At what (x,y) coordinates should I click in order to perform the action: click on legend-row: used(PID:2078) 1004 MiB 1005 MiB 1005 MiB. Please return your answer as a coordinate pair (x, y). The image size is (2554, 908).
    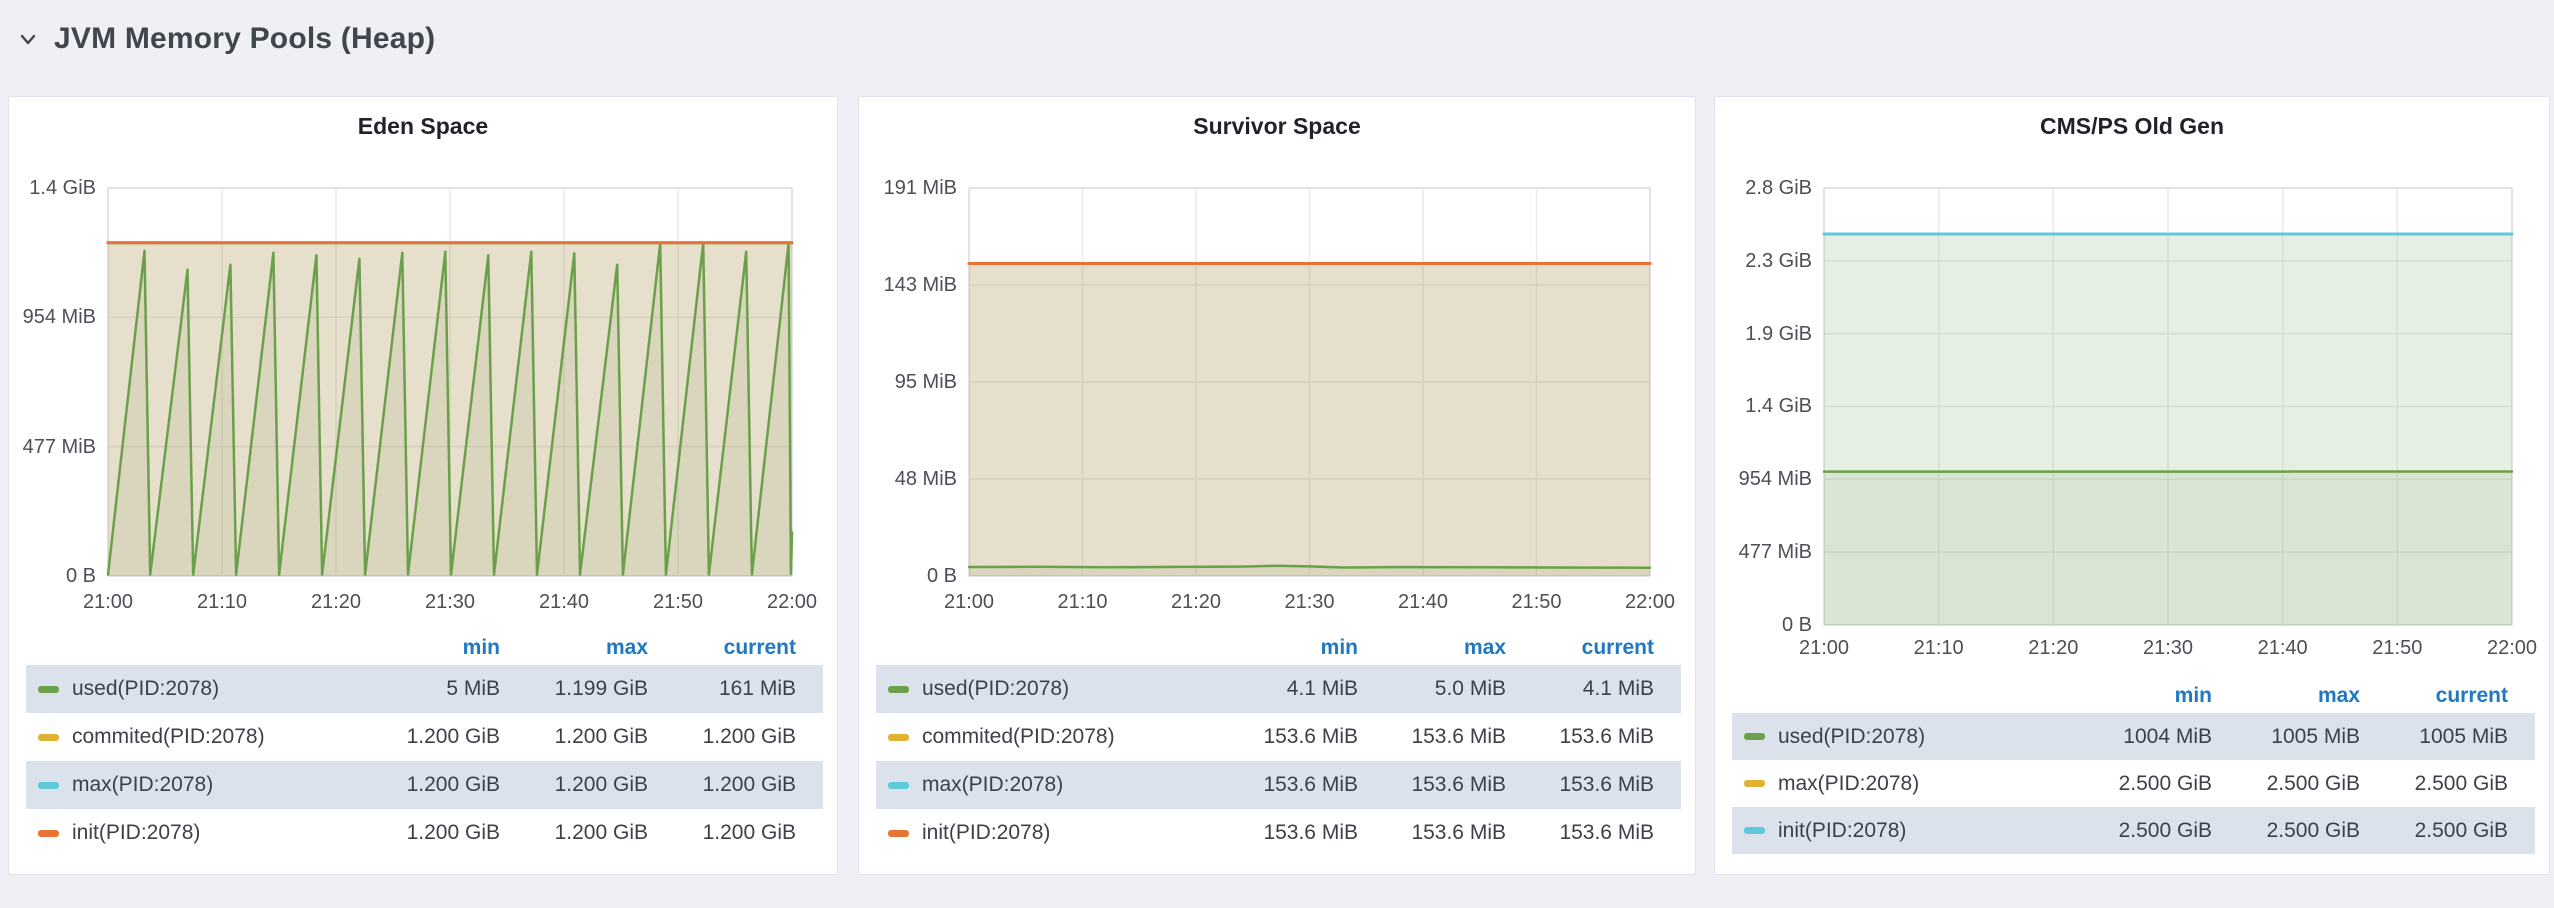
    Looking at the image, I should click on (2133, 736).